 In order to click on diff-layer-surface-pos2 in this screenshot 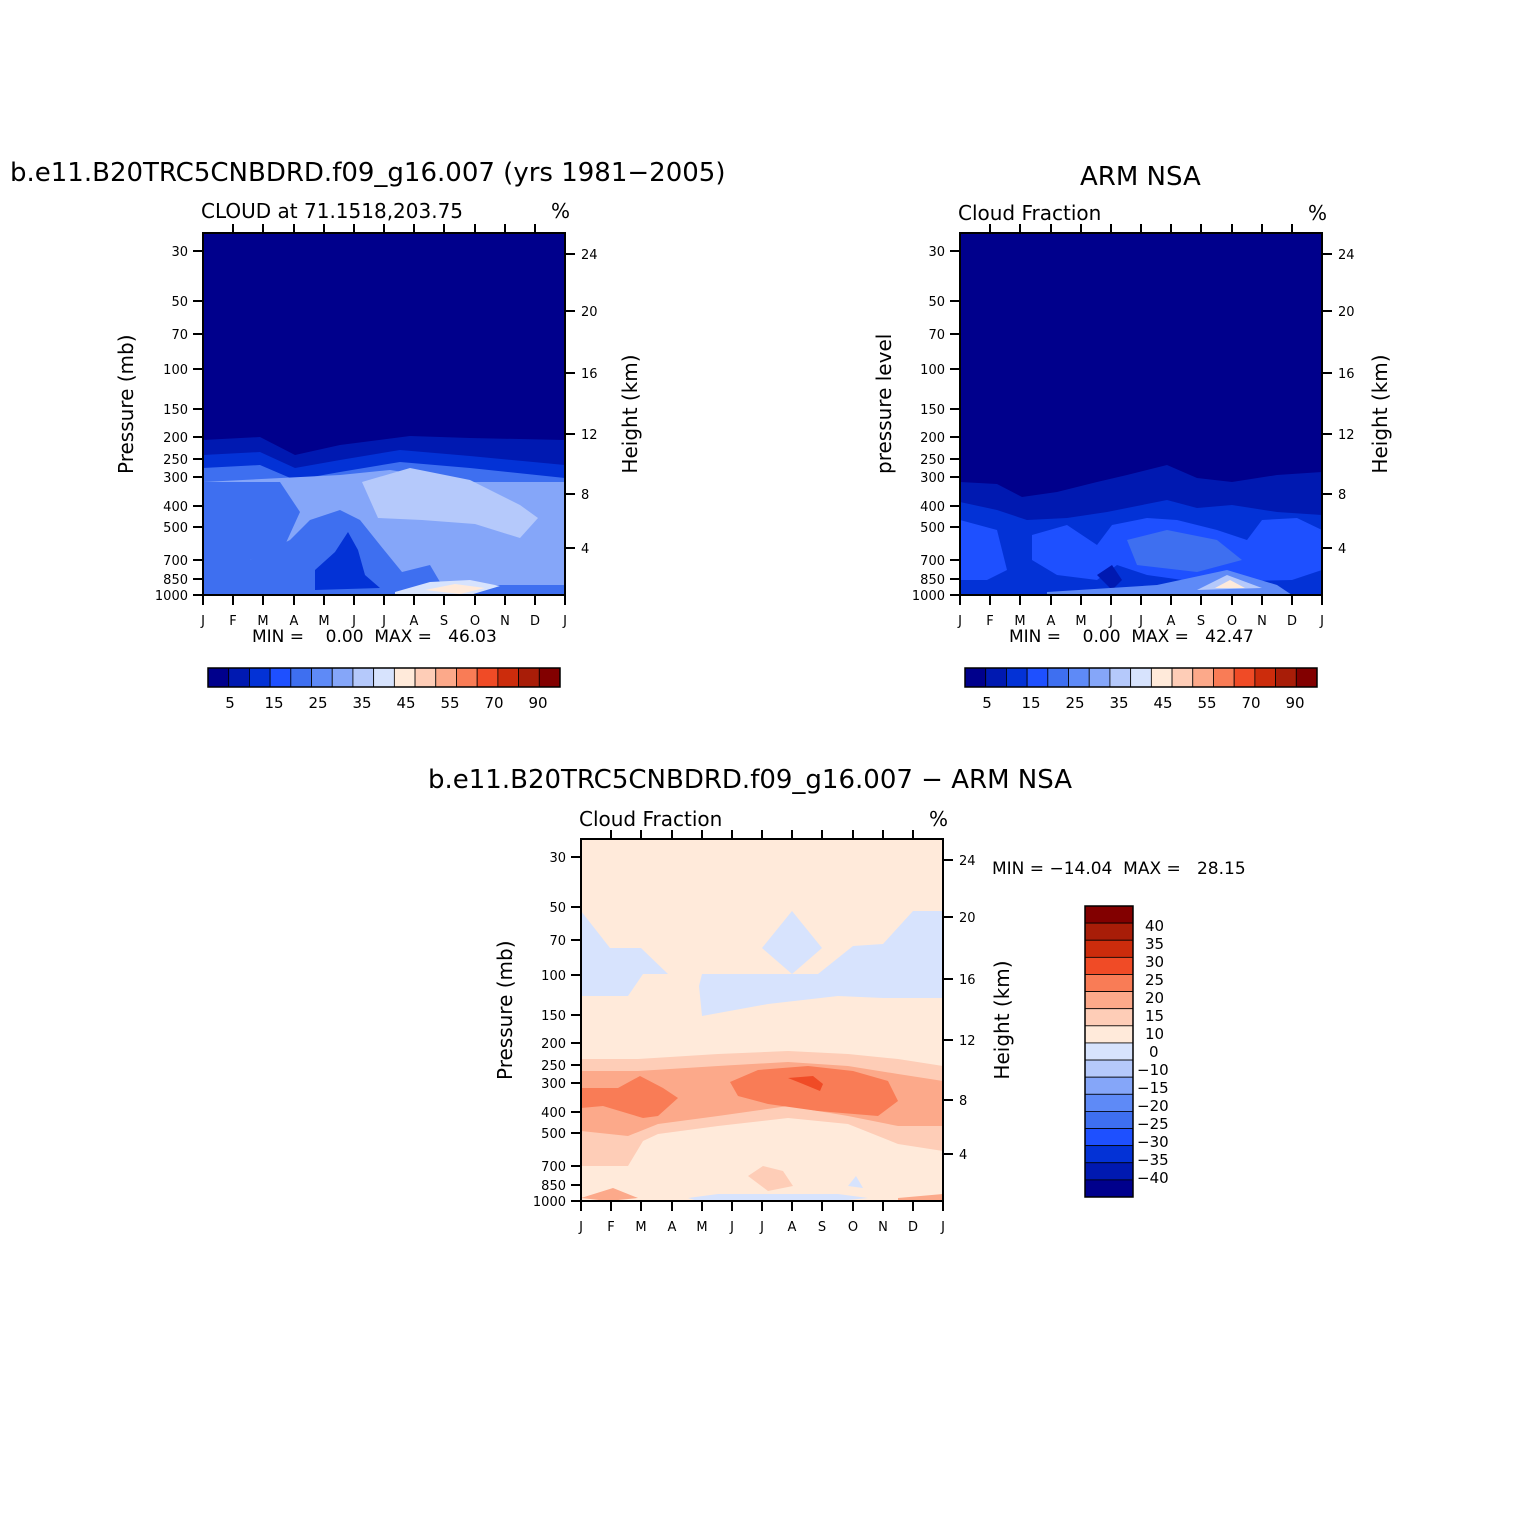, I will do `click(920, 1197)`.